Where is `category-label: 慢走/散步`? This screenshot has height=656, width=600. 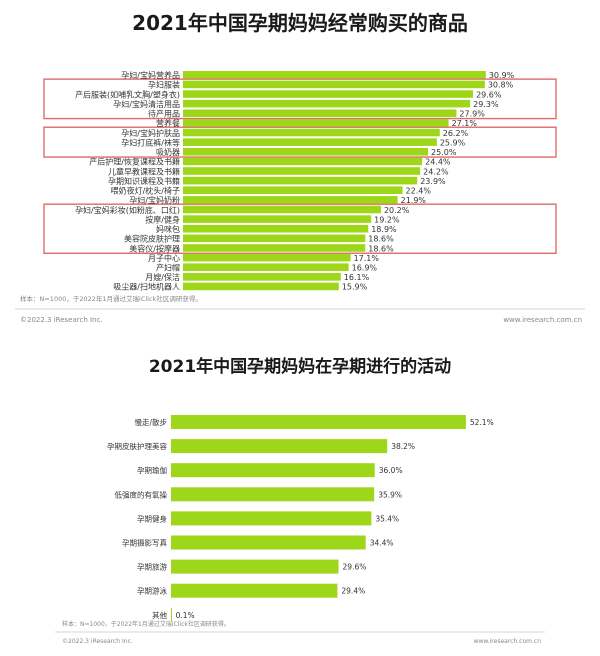 category-label: 慢走/散步 is located at coordinates (150, 422).